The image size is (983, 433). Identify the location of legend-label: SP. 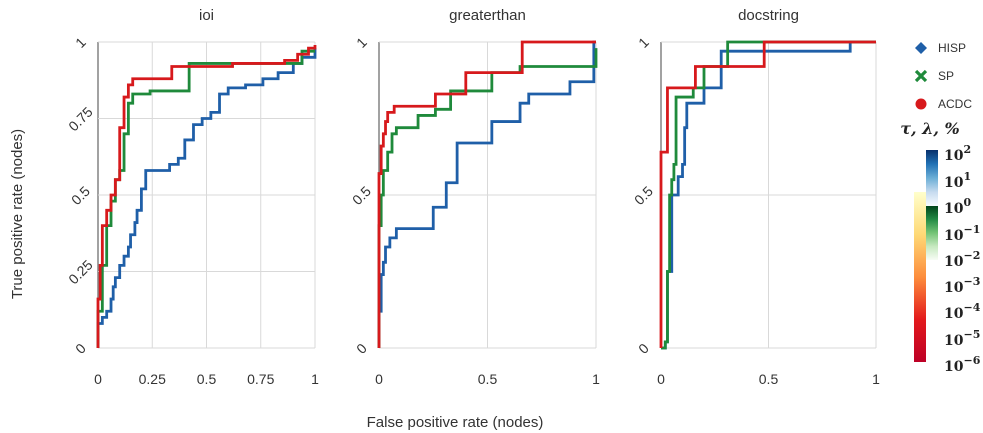
(946, 76).